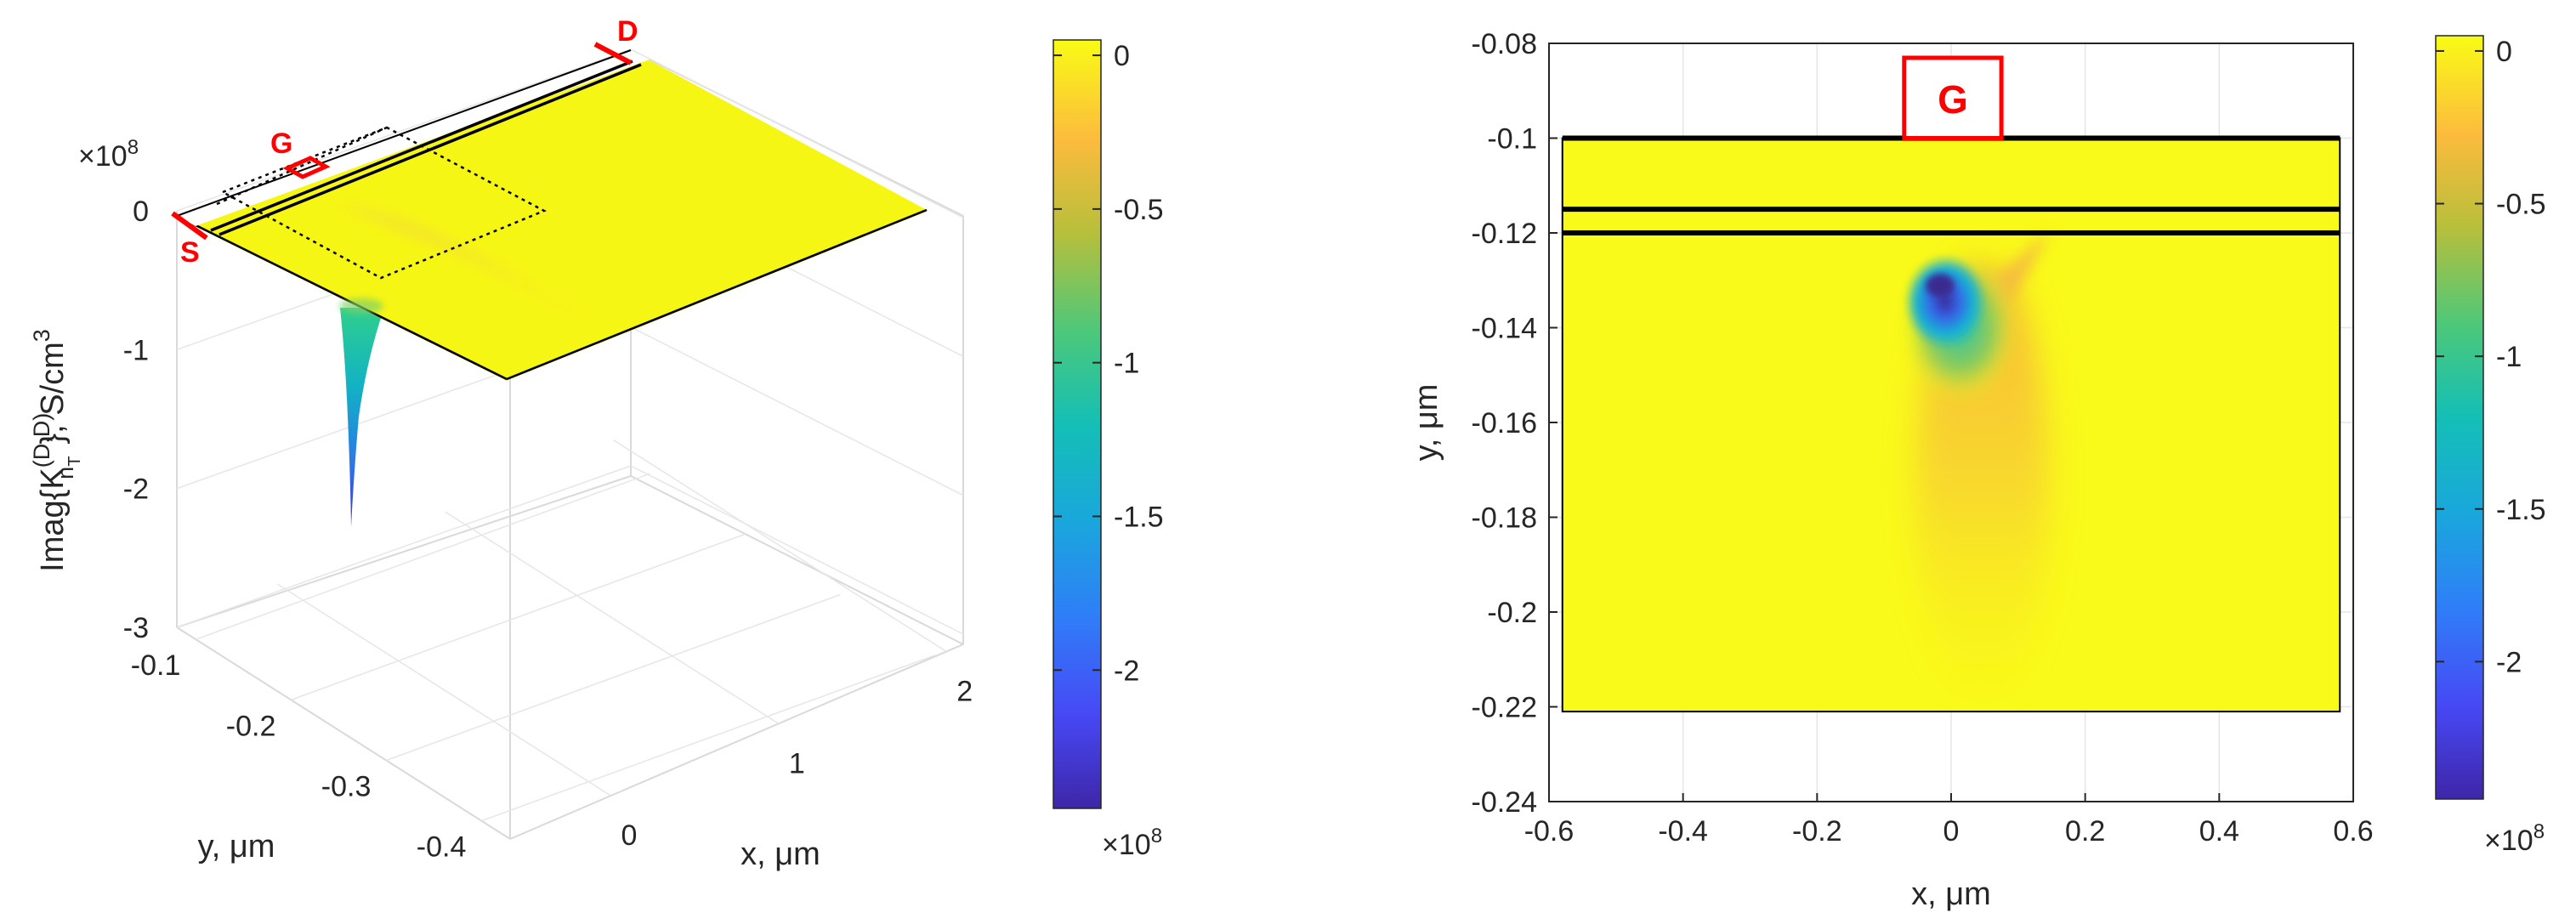 The height and width of the screenshot is (924, 2576). Describe the element at coordinates (136, 490) in the screenshot. I see `z-tick-label: -2` at that location.